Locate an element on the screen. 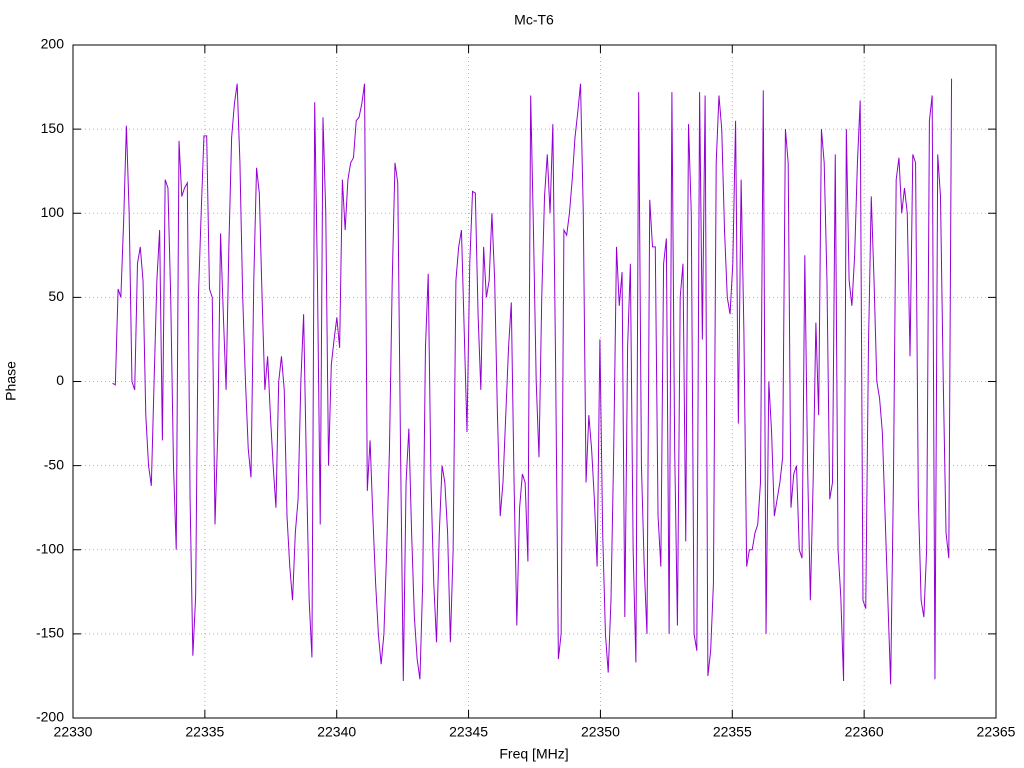 The image size is (1024, 768). x-tick-label: 22360 is located at coordinates (864, 732).